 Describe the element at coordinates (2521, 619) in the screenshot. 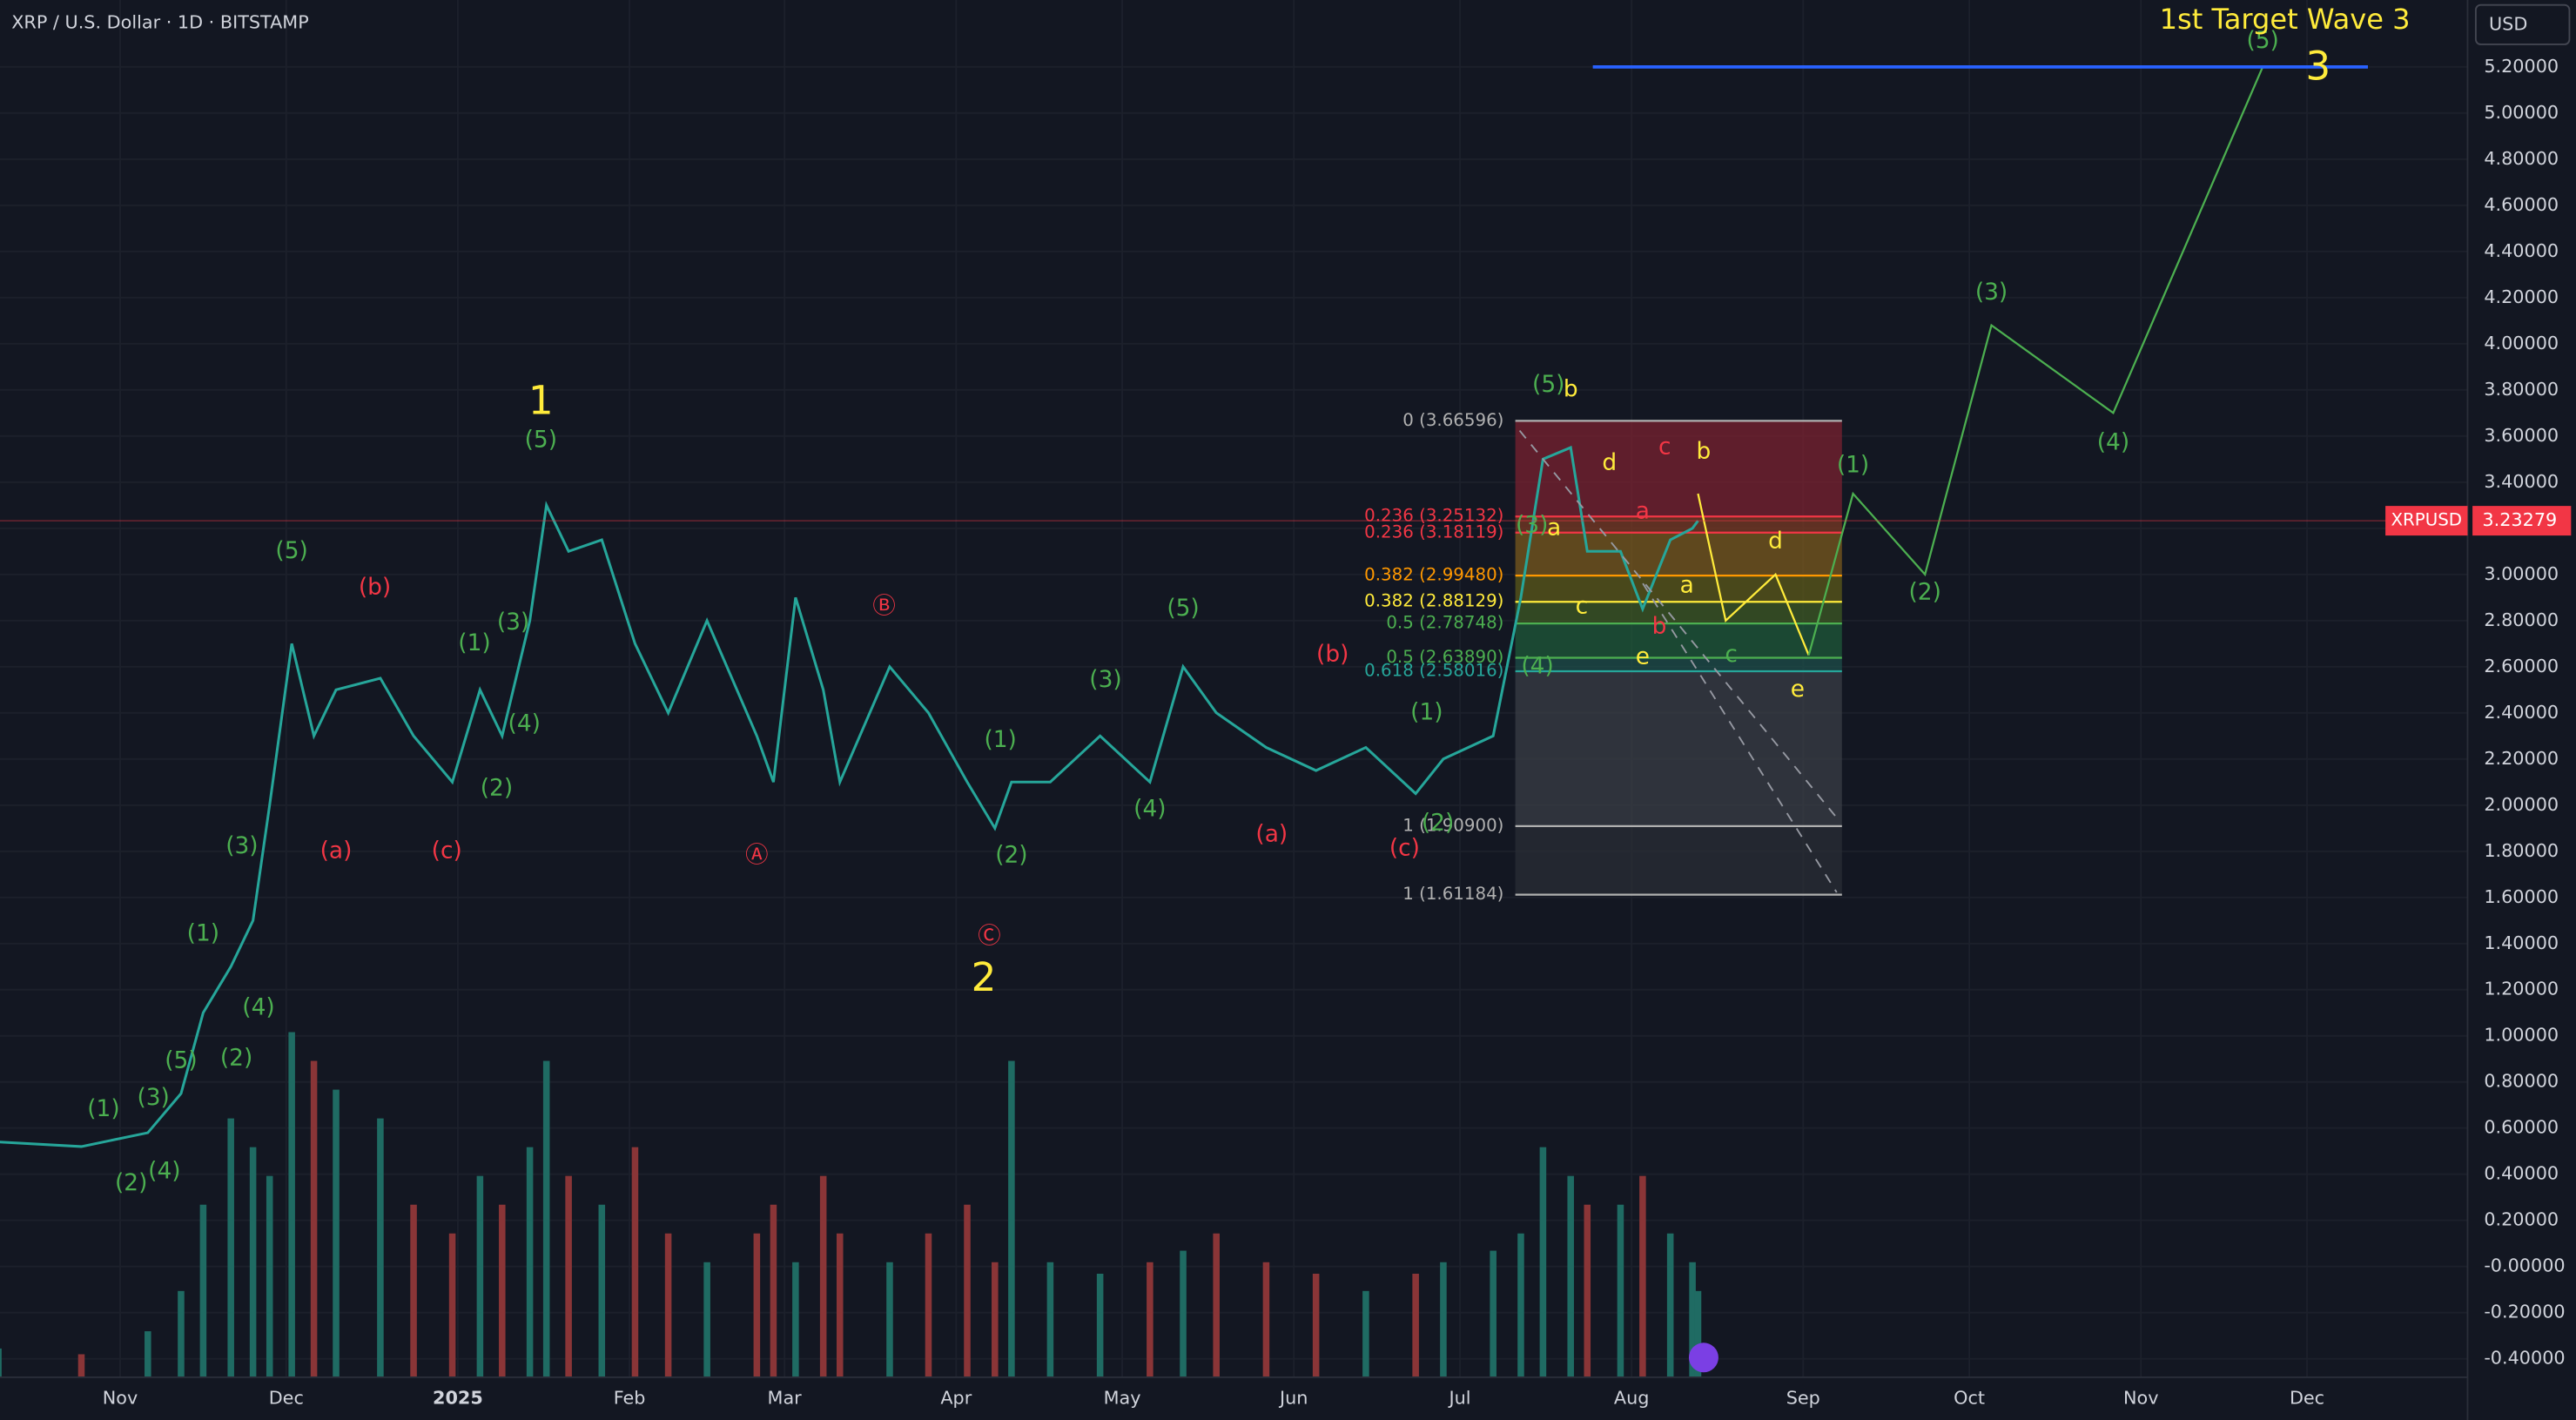

I see `y-tick-label: 2.80000` at that location.